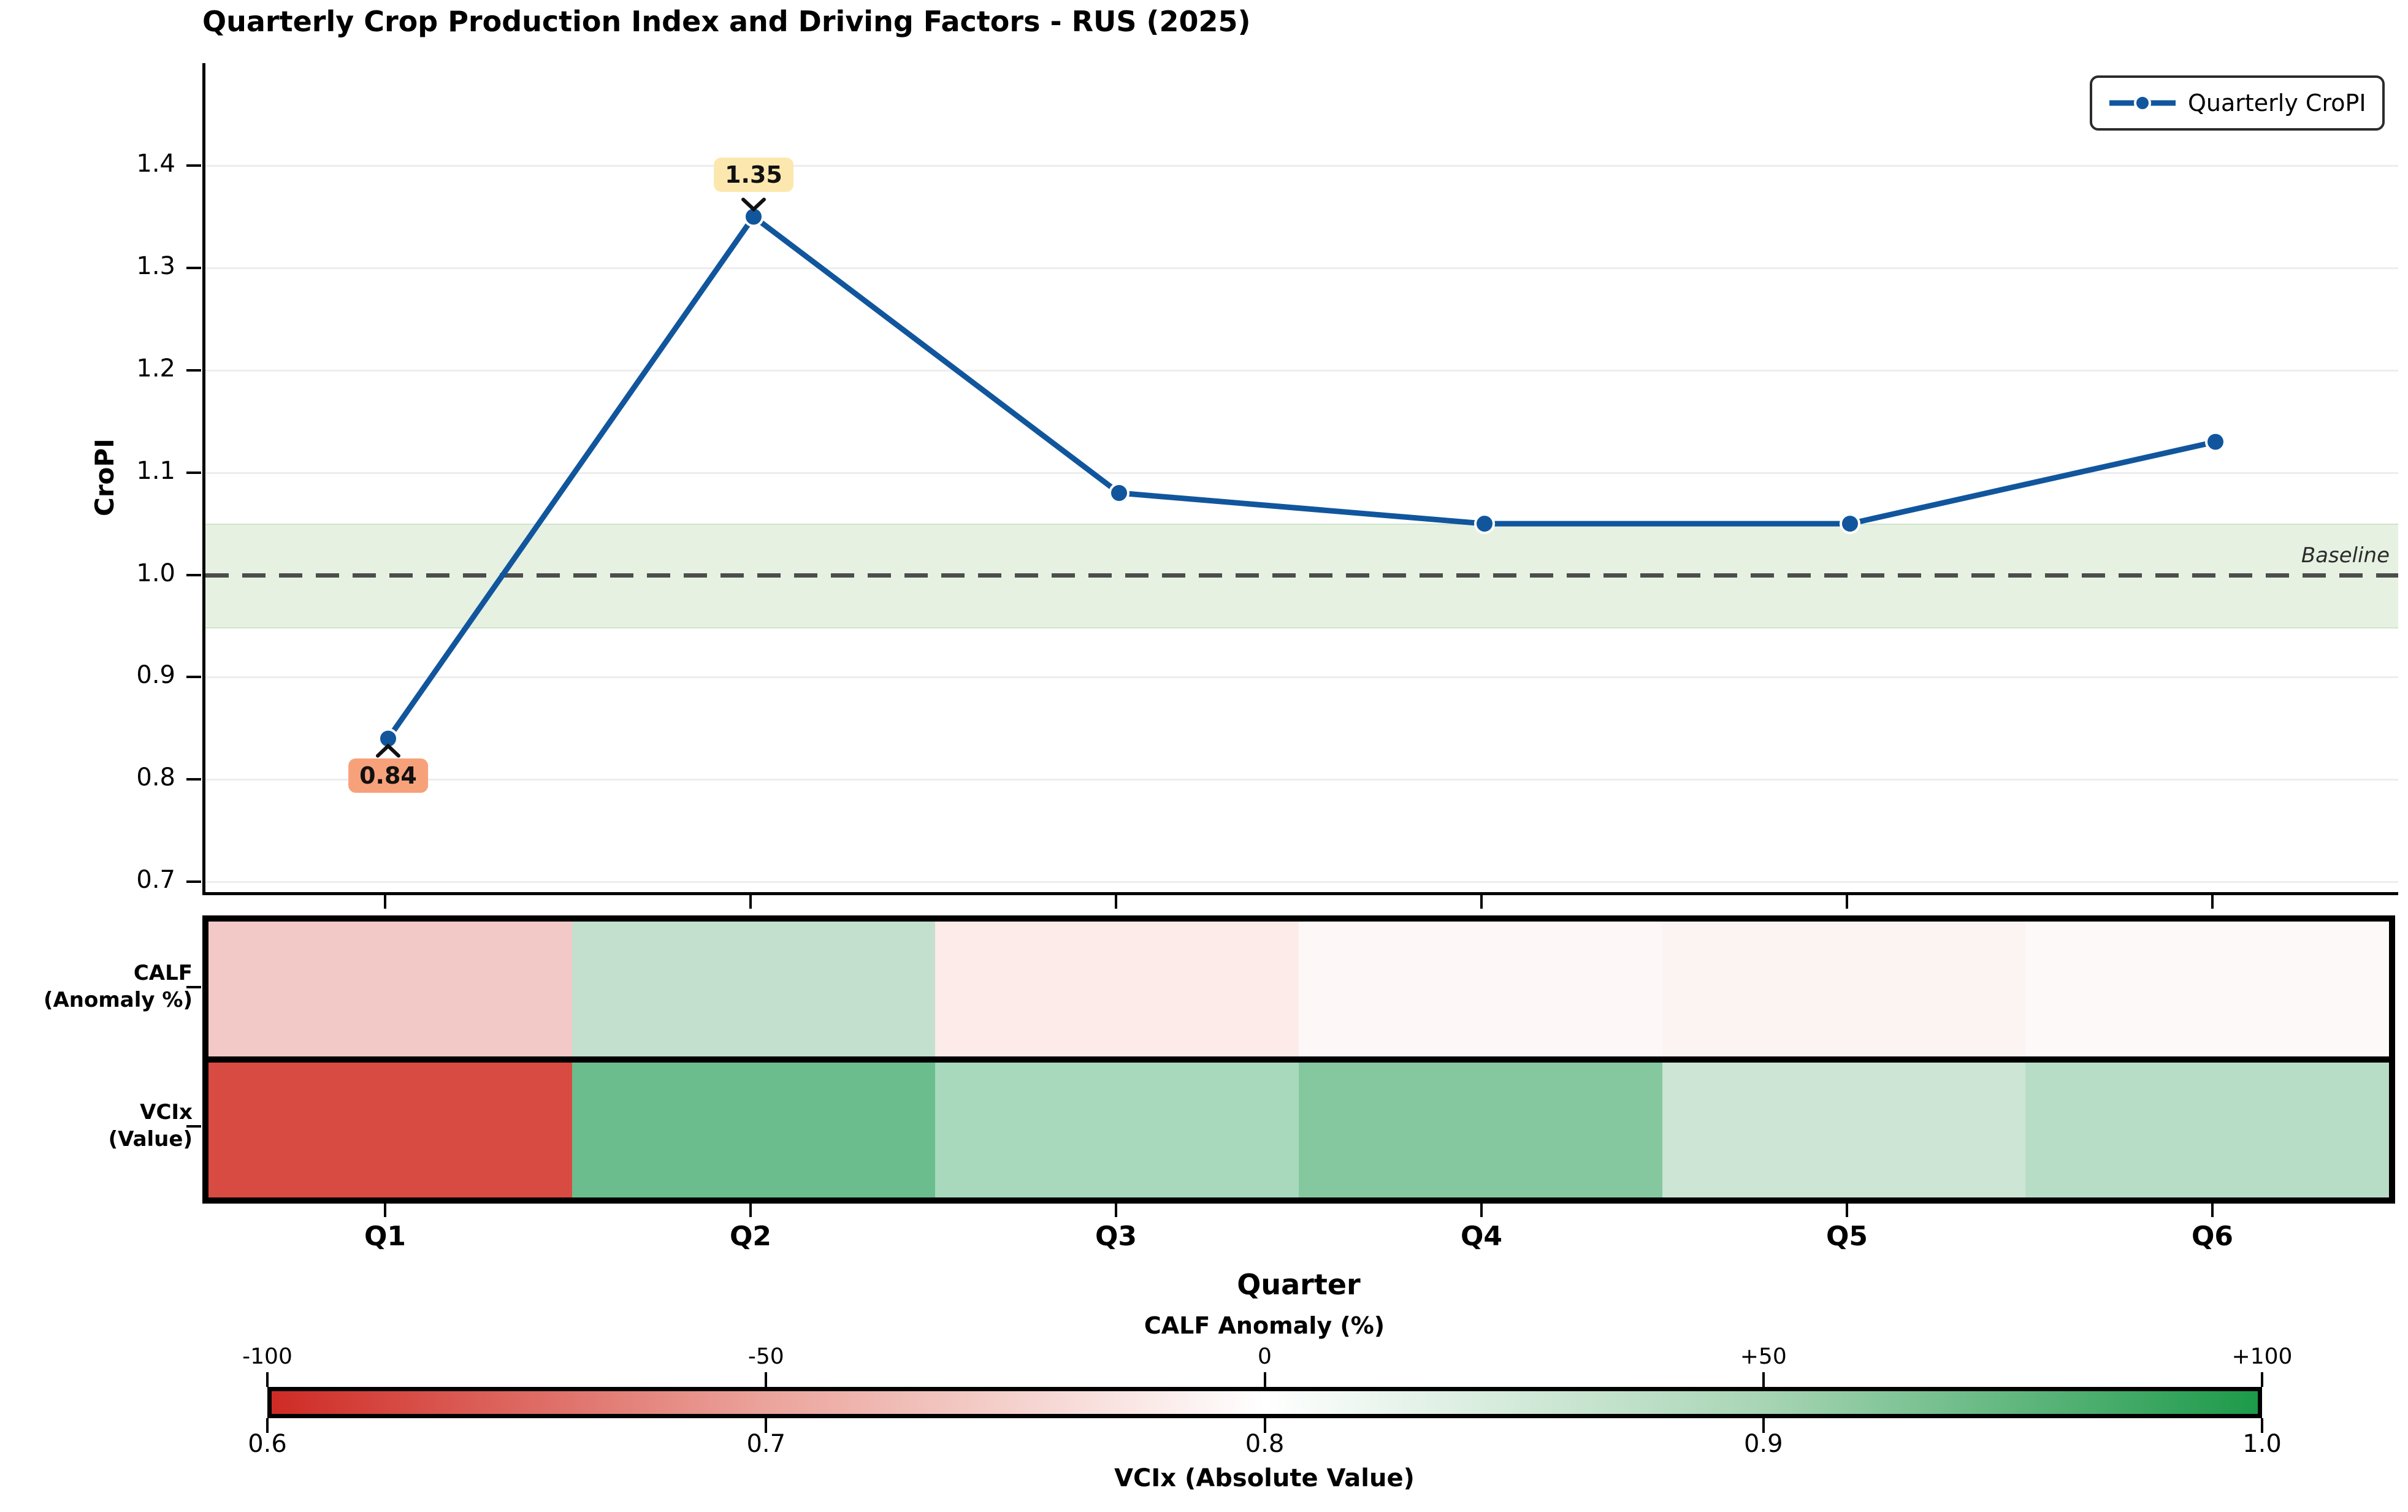 Image resolution: width=2408 pixels, height=1512 pixels. I want to click on colorbar-top-tick-label: -100, so click(267, 1356).